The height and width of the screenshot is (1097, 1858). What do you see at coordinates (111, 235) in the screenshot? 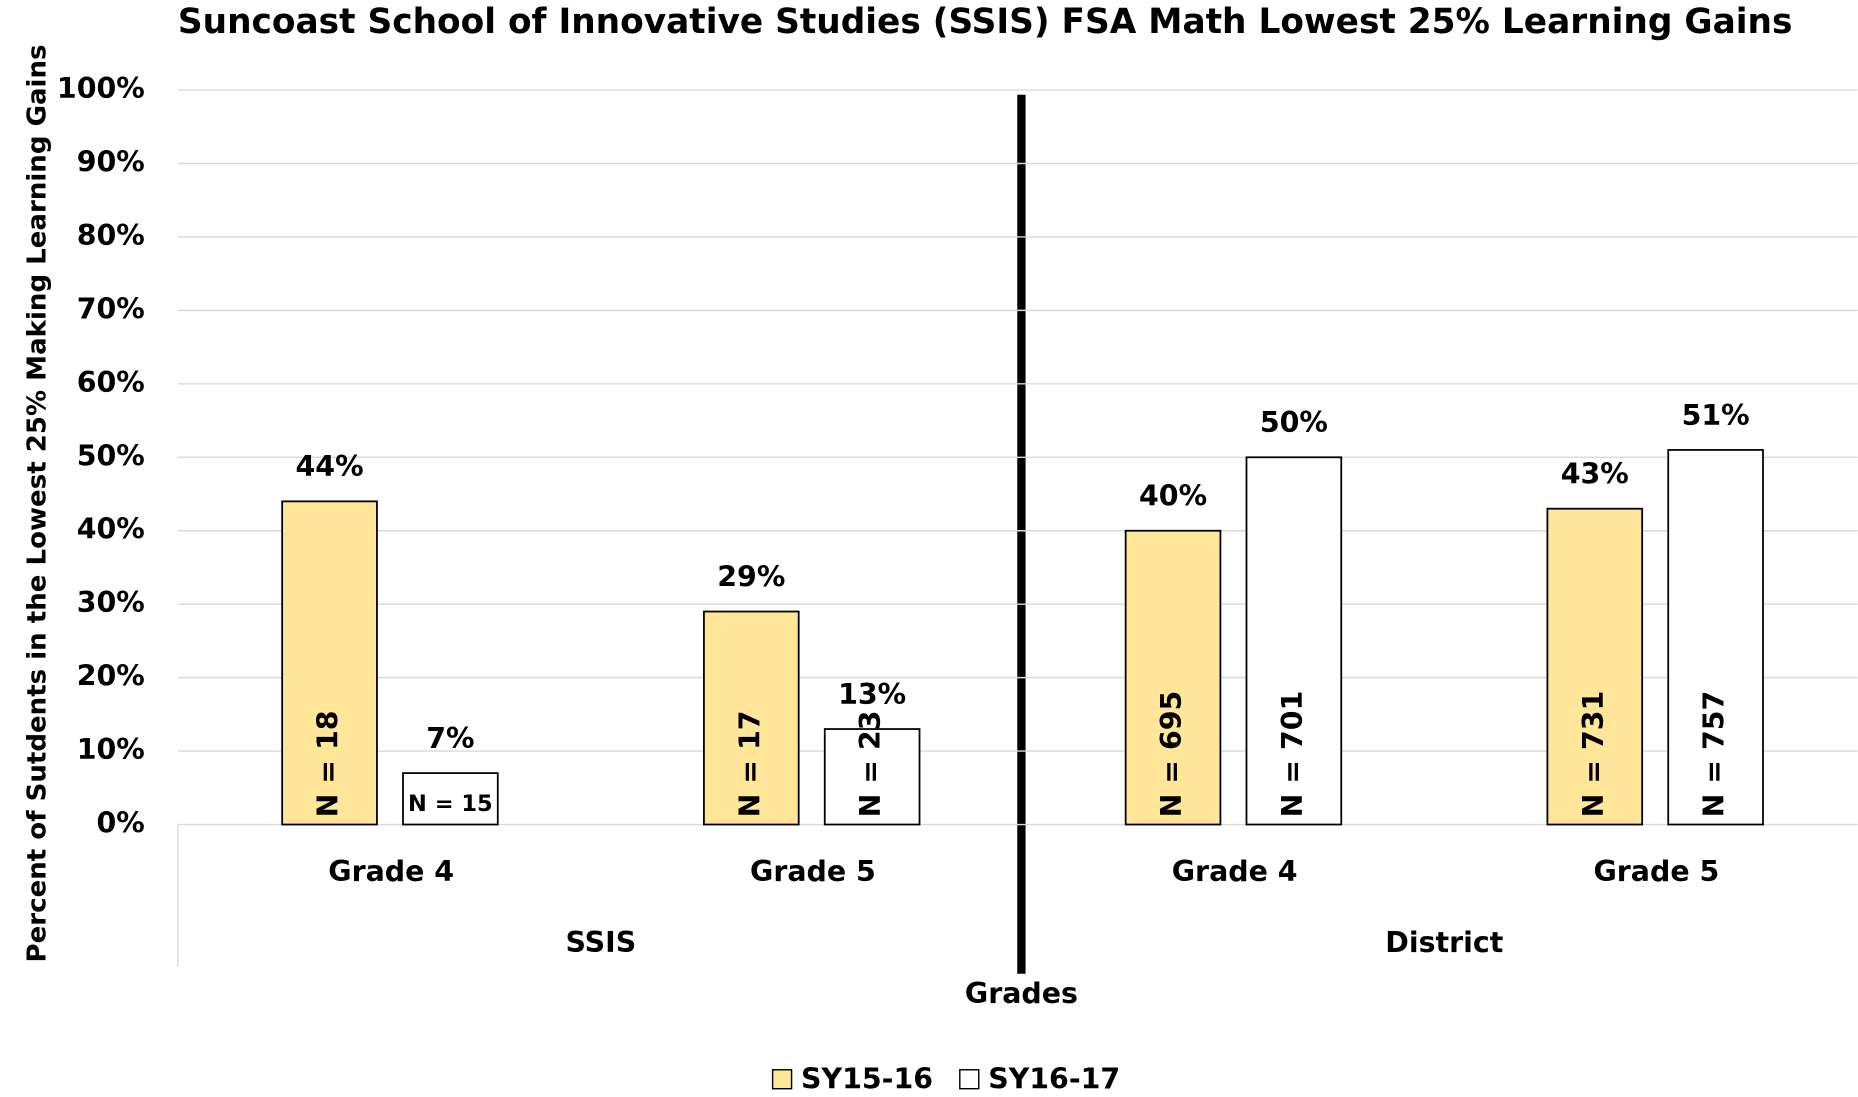
I see `y-tick-label: 80%` at bounding box center [111, 235].